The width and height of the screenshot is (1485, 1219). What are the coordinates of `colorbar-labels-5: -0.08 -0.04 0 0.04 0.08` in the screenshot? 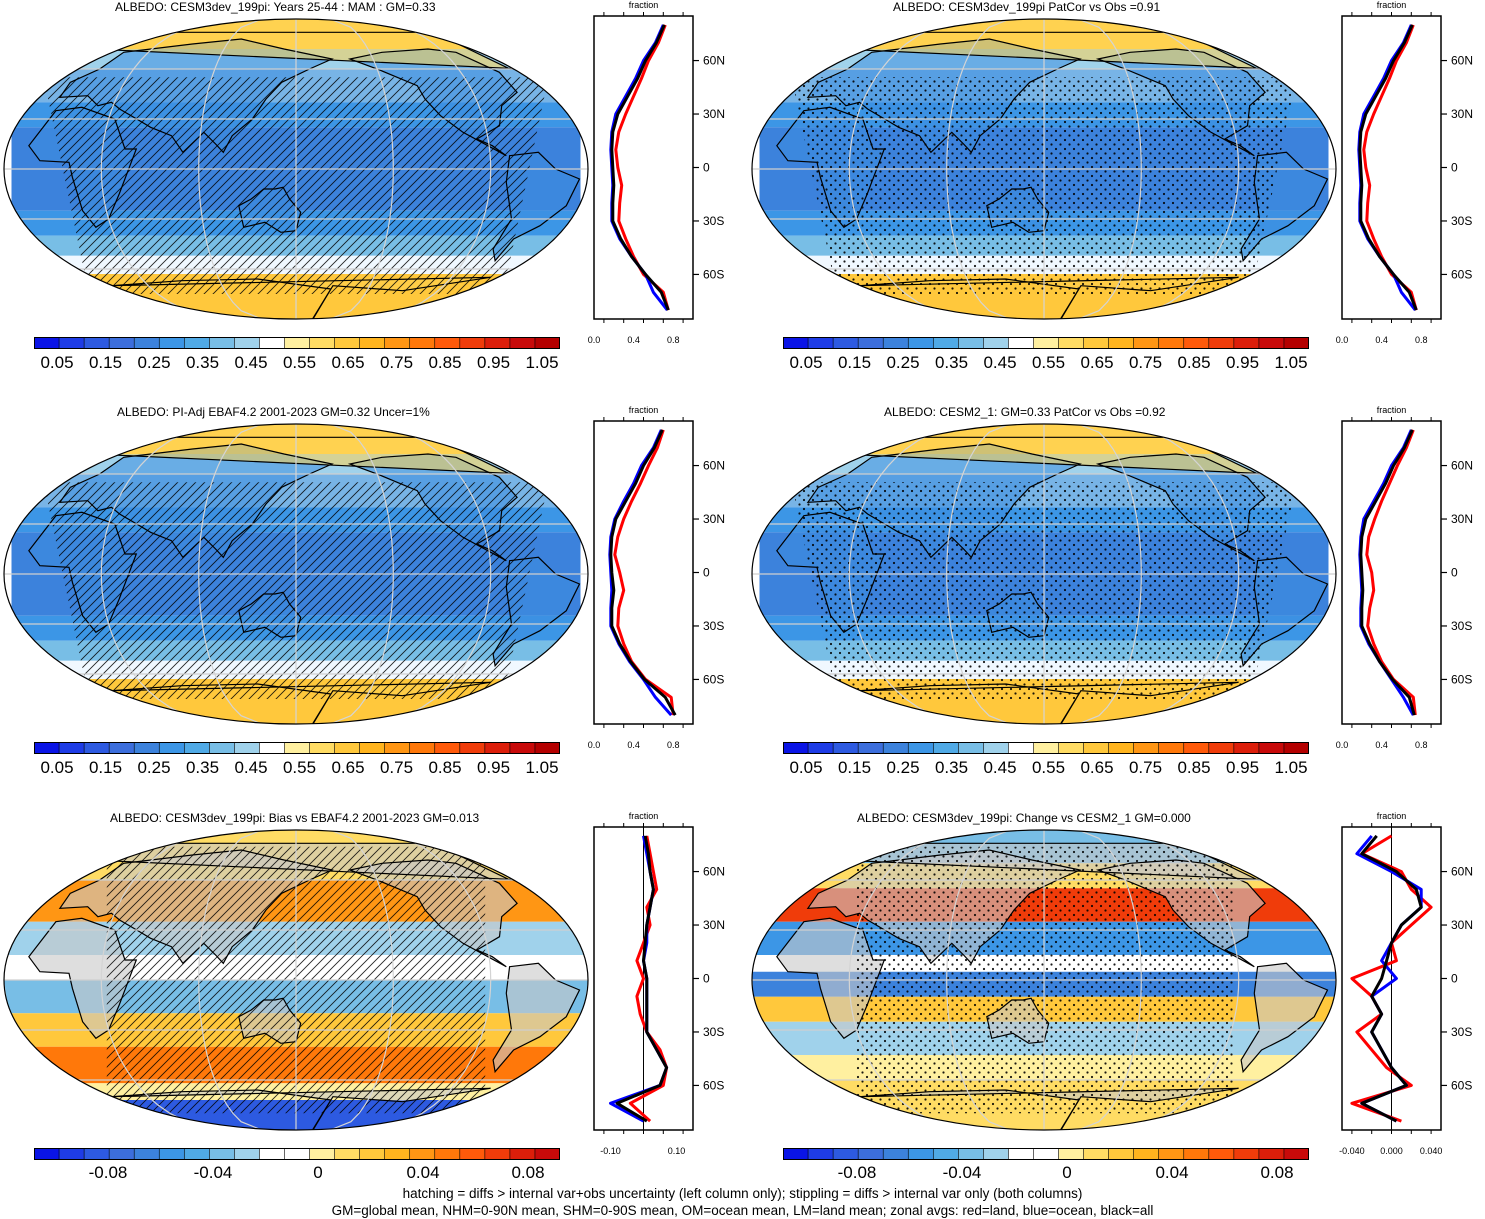 It's located at (297, 1174).